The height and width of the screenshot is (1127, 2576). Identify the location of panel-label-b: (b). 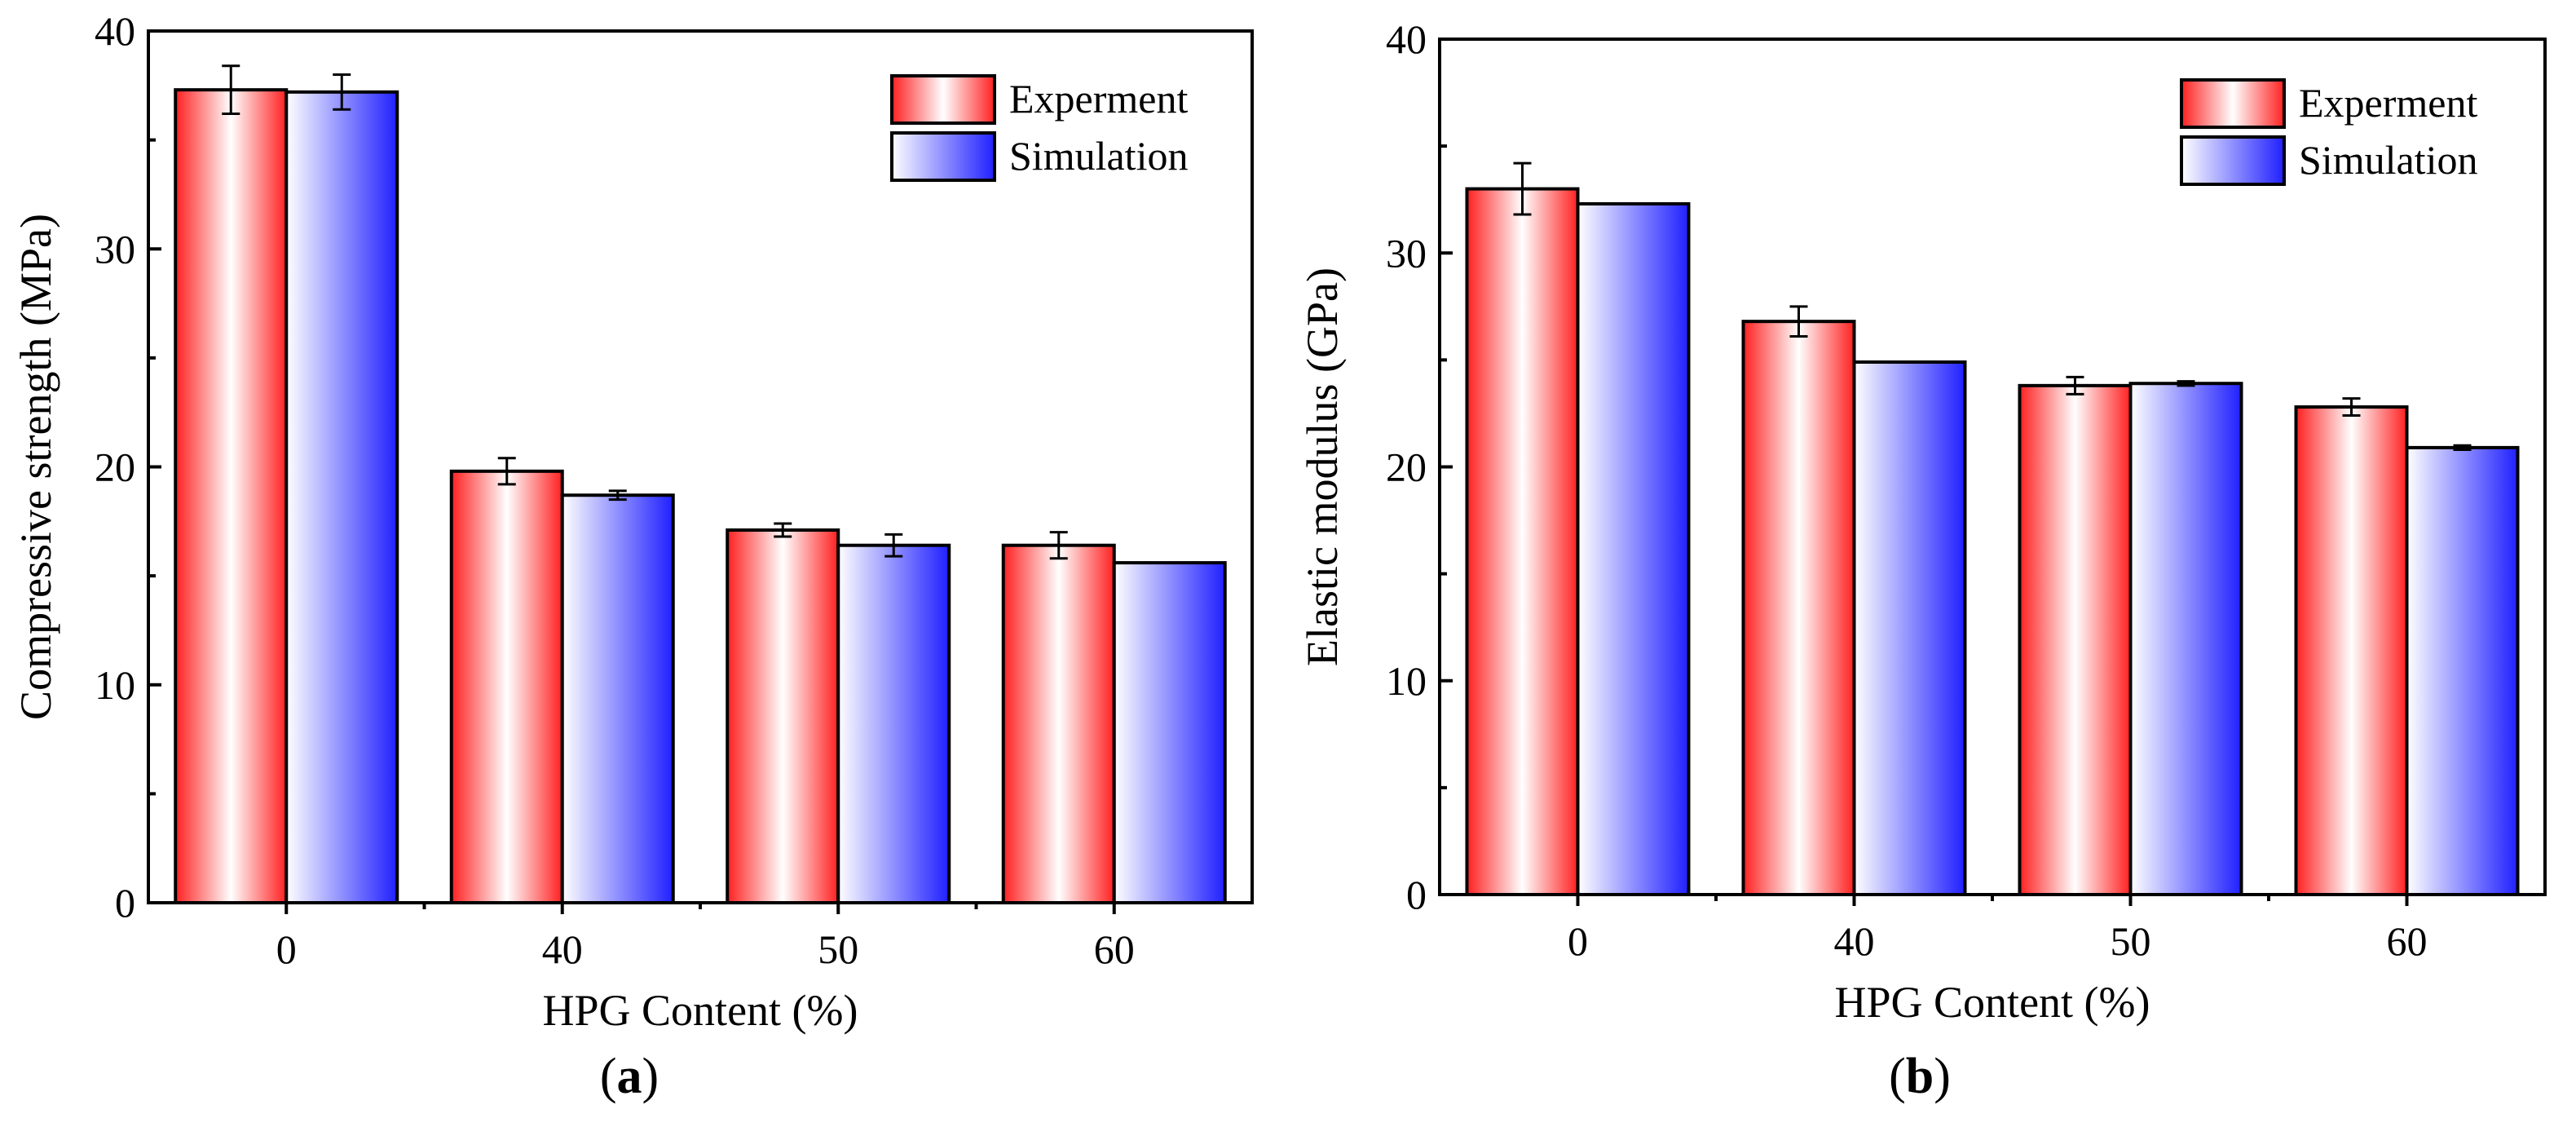
(1920, 1076).